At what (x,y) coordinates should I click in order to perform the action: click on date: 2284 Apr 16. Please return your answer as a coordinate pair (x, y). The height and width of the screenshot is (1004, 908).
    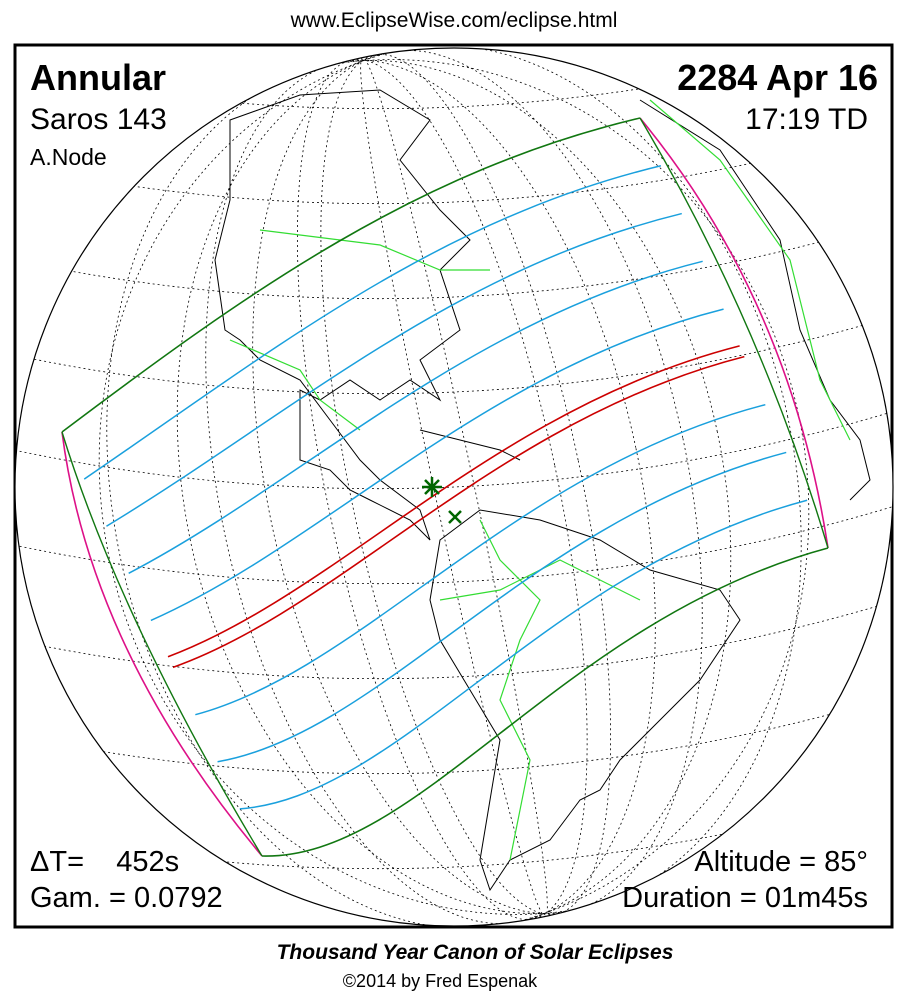
    Looking at the image, I should click on (777, 77).